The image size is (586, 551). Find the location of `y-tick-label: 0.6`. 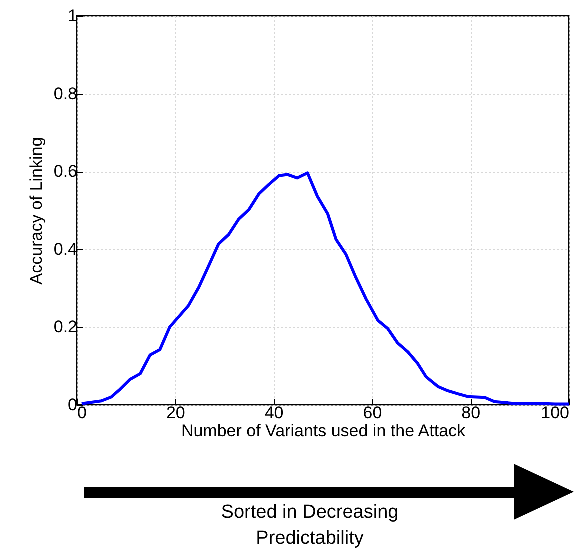

y-tick-label: 0.6 is located at coordinates (66, 172).